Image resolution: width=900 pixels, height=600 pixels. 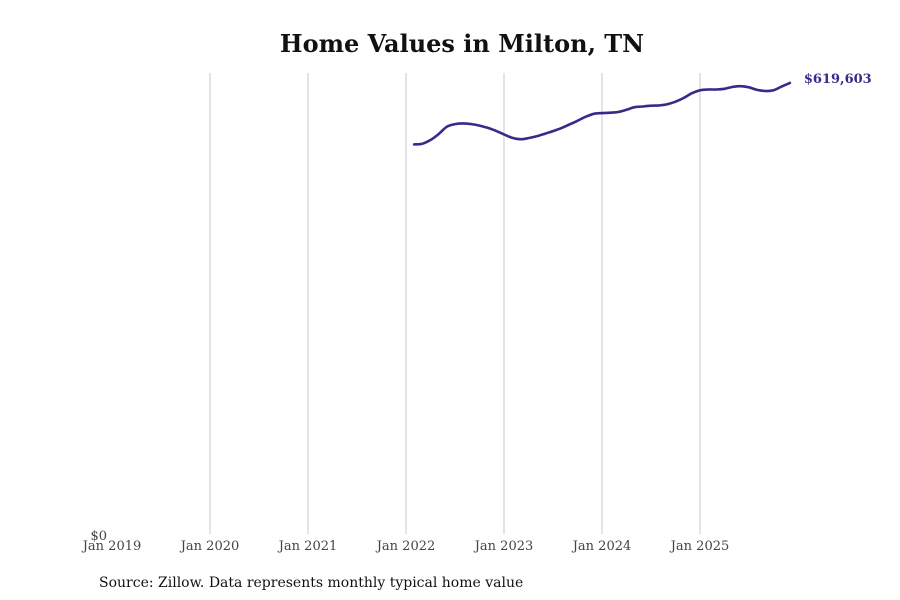 I want to click on series-line, so click(x=602, y=113).